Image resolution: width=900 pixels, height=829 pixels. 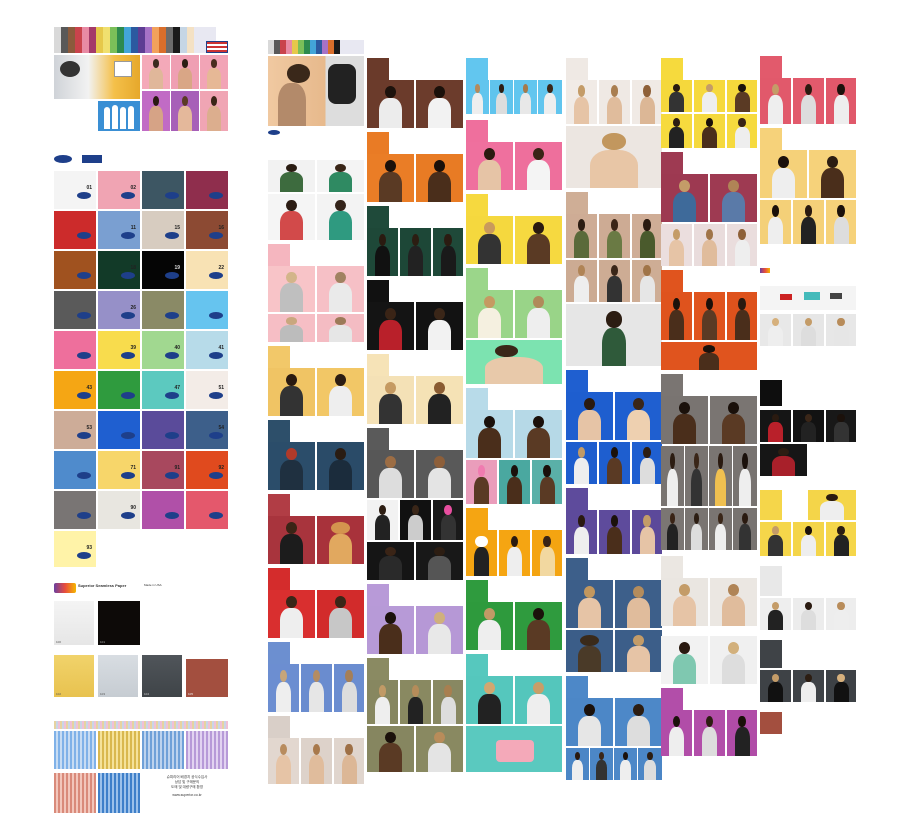 What do you see at coordinates (187, 782) in the screenshot?
I see `contact-line: 상담 및 구매문의` at bounding box center [187, 782].